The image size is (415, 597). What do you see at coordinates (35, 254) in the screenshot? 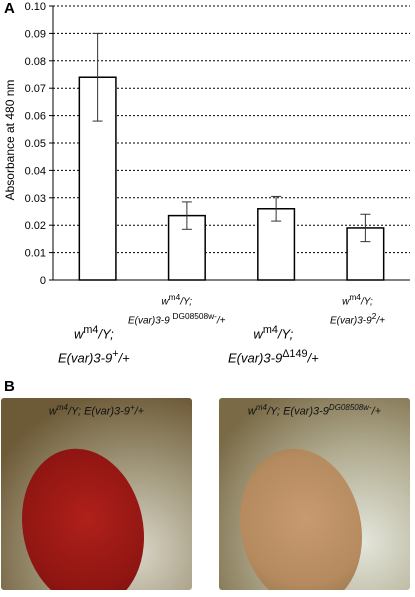
I see `y-tick-label: 0.01` at bounding box center [35, 254].